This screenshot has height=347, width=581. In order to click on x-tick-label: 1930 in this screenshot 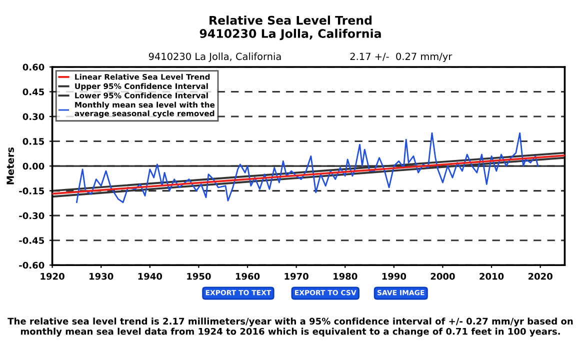, I will do `click(102, 276)`.